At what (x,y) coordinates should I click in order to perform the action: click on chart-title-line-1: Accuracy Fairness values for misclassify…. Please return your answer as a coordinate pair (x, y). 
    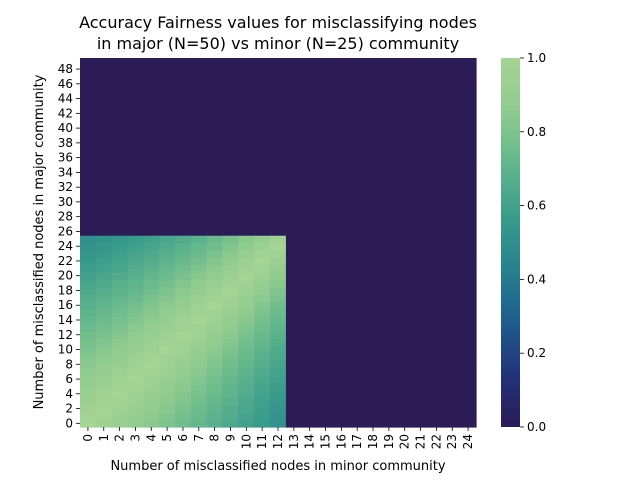
    Looking at the image, I should click on (278, 22).